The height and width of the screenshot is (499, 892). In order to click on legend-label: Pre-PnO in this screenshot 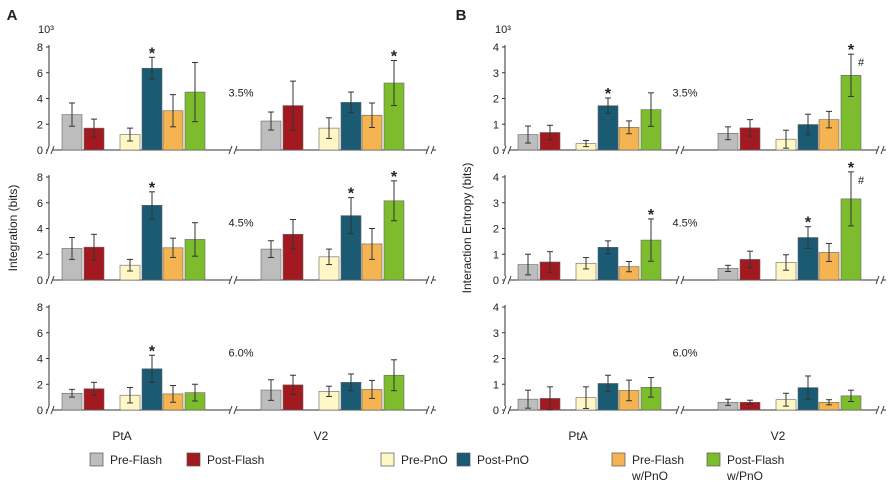, I will do `click(424, 460)`.